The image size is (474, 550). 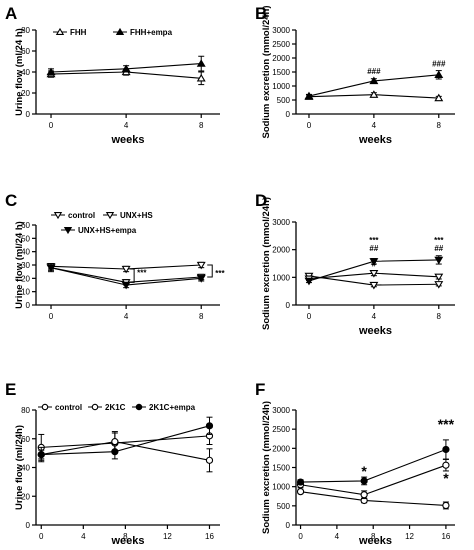 What do you see at coordinates (25, 439) in the screenshot?
I see `y-tick-label-e-3: 60` at bounding box center [25, 439].